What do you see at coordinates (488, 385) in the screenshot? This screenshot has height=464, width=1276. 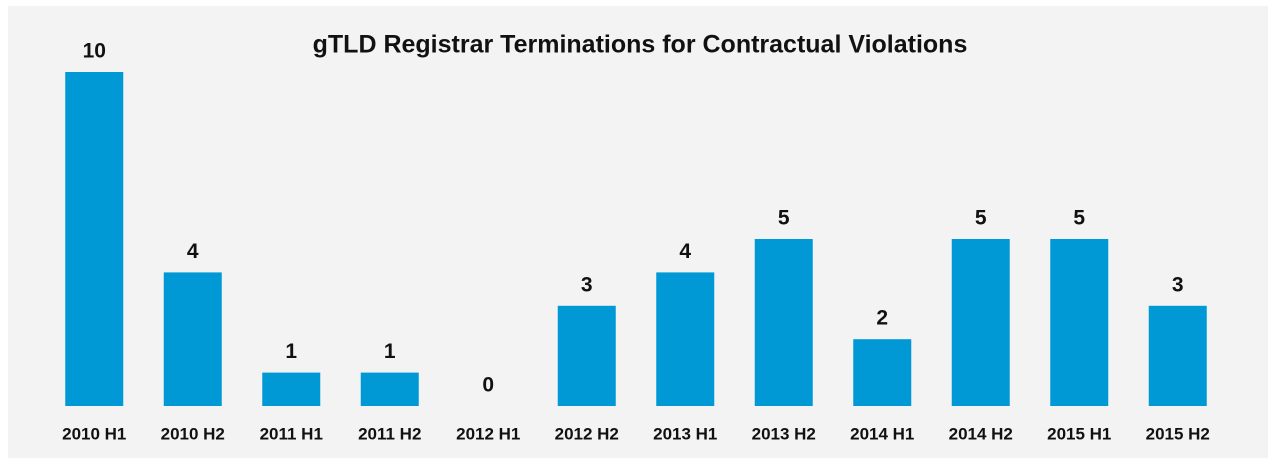 I see `data-label: 0` at bounding box center [488, 385].